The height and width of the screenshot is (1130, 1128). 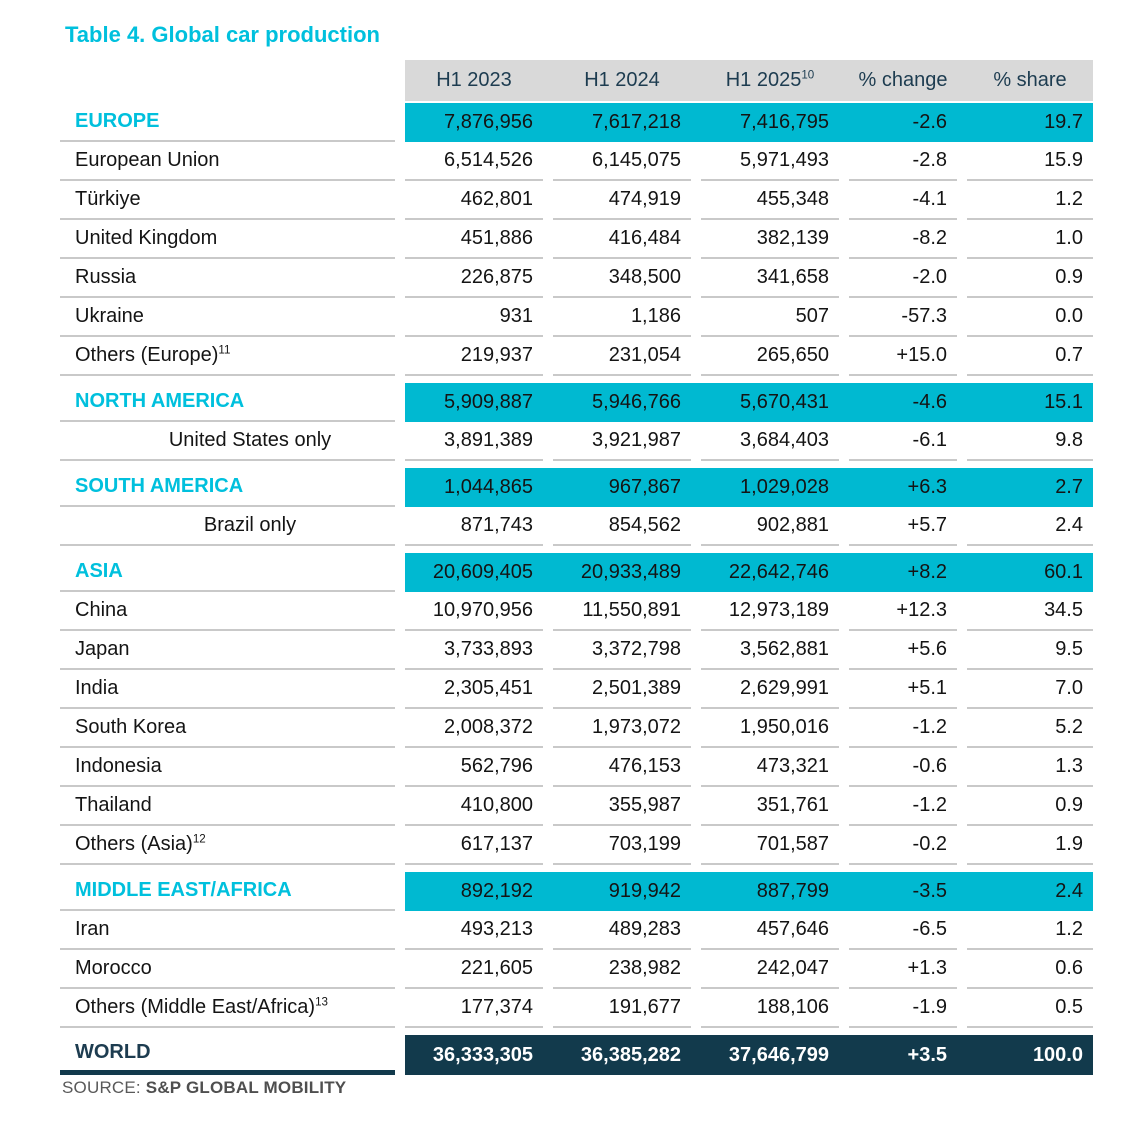 What do you see at coordinates (1069, 487) in the screenshot?
I see `value-cell: 2.7` at bounding box center [1069, 487].